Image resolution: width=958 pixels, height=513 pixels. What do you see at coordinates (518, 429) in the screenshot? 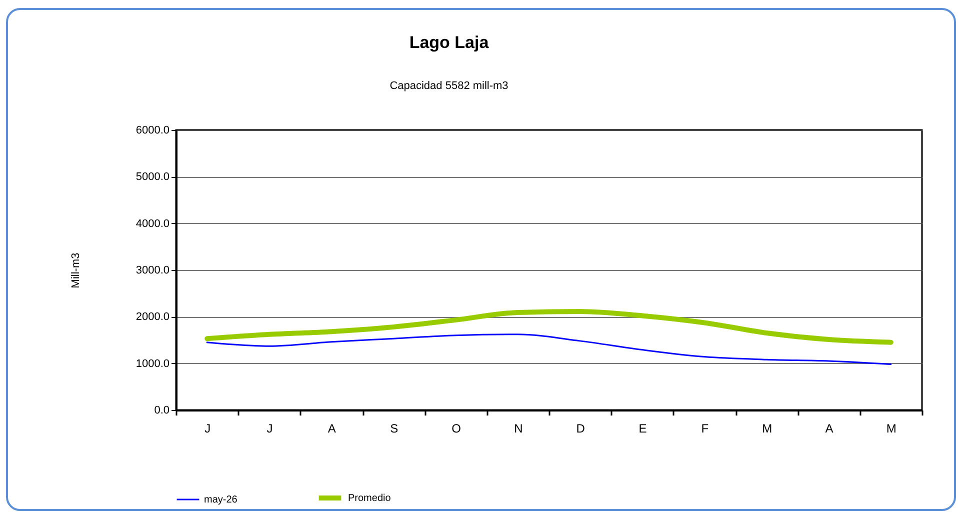
I see `x-tick-label: N` at bounding box center [518, 429].